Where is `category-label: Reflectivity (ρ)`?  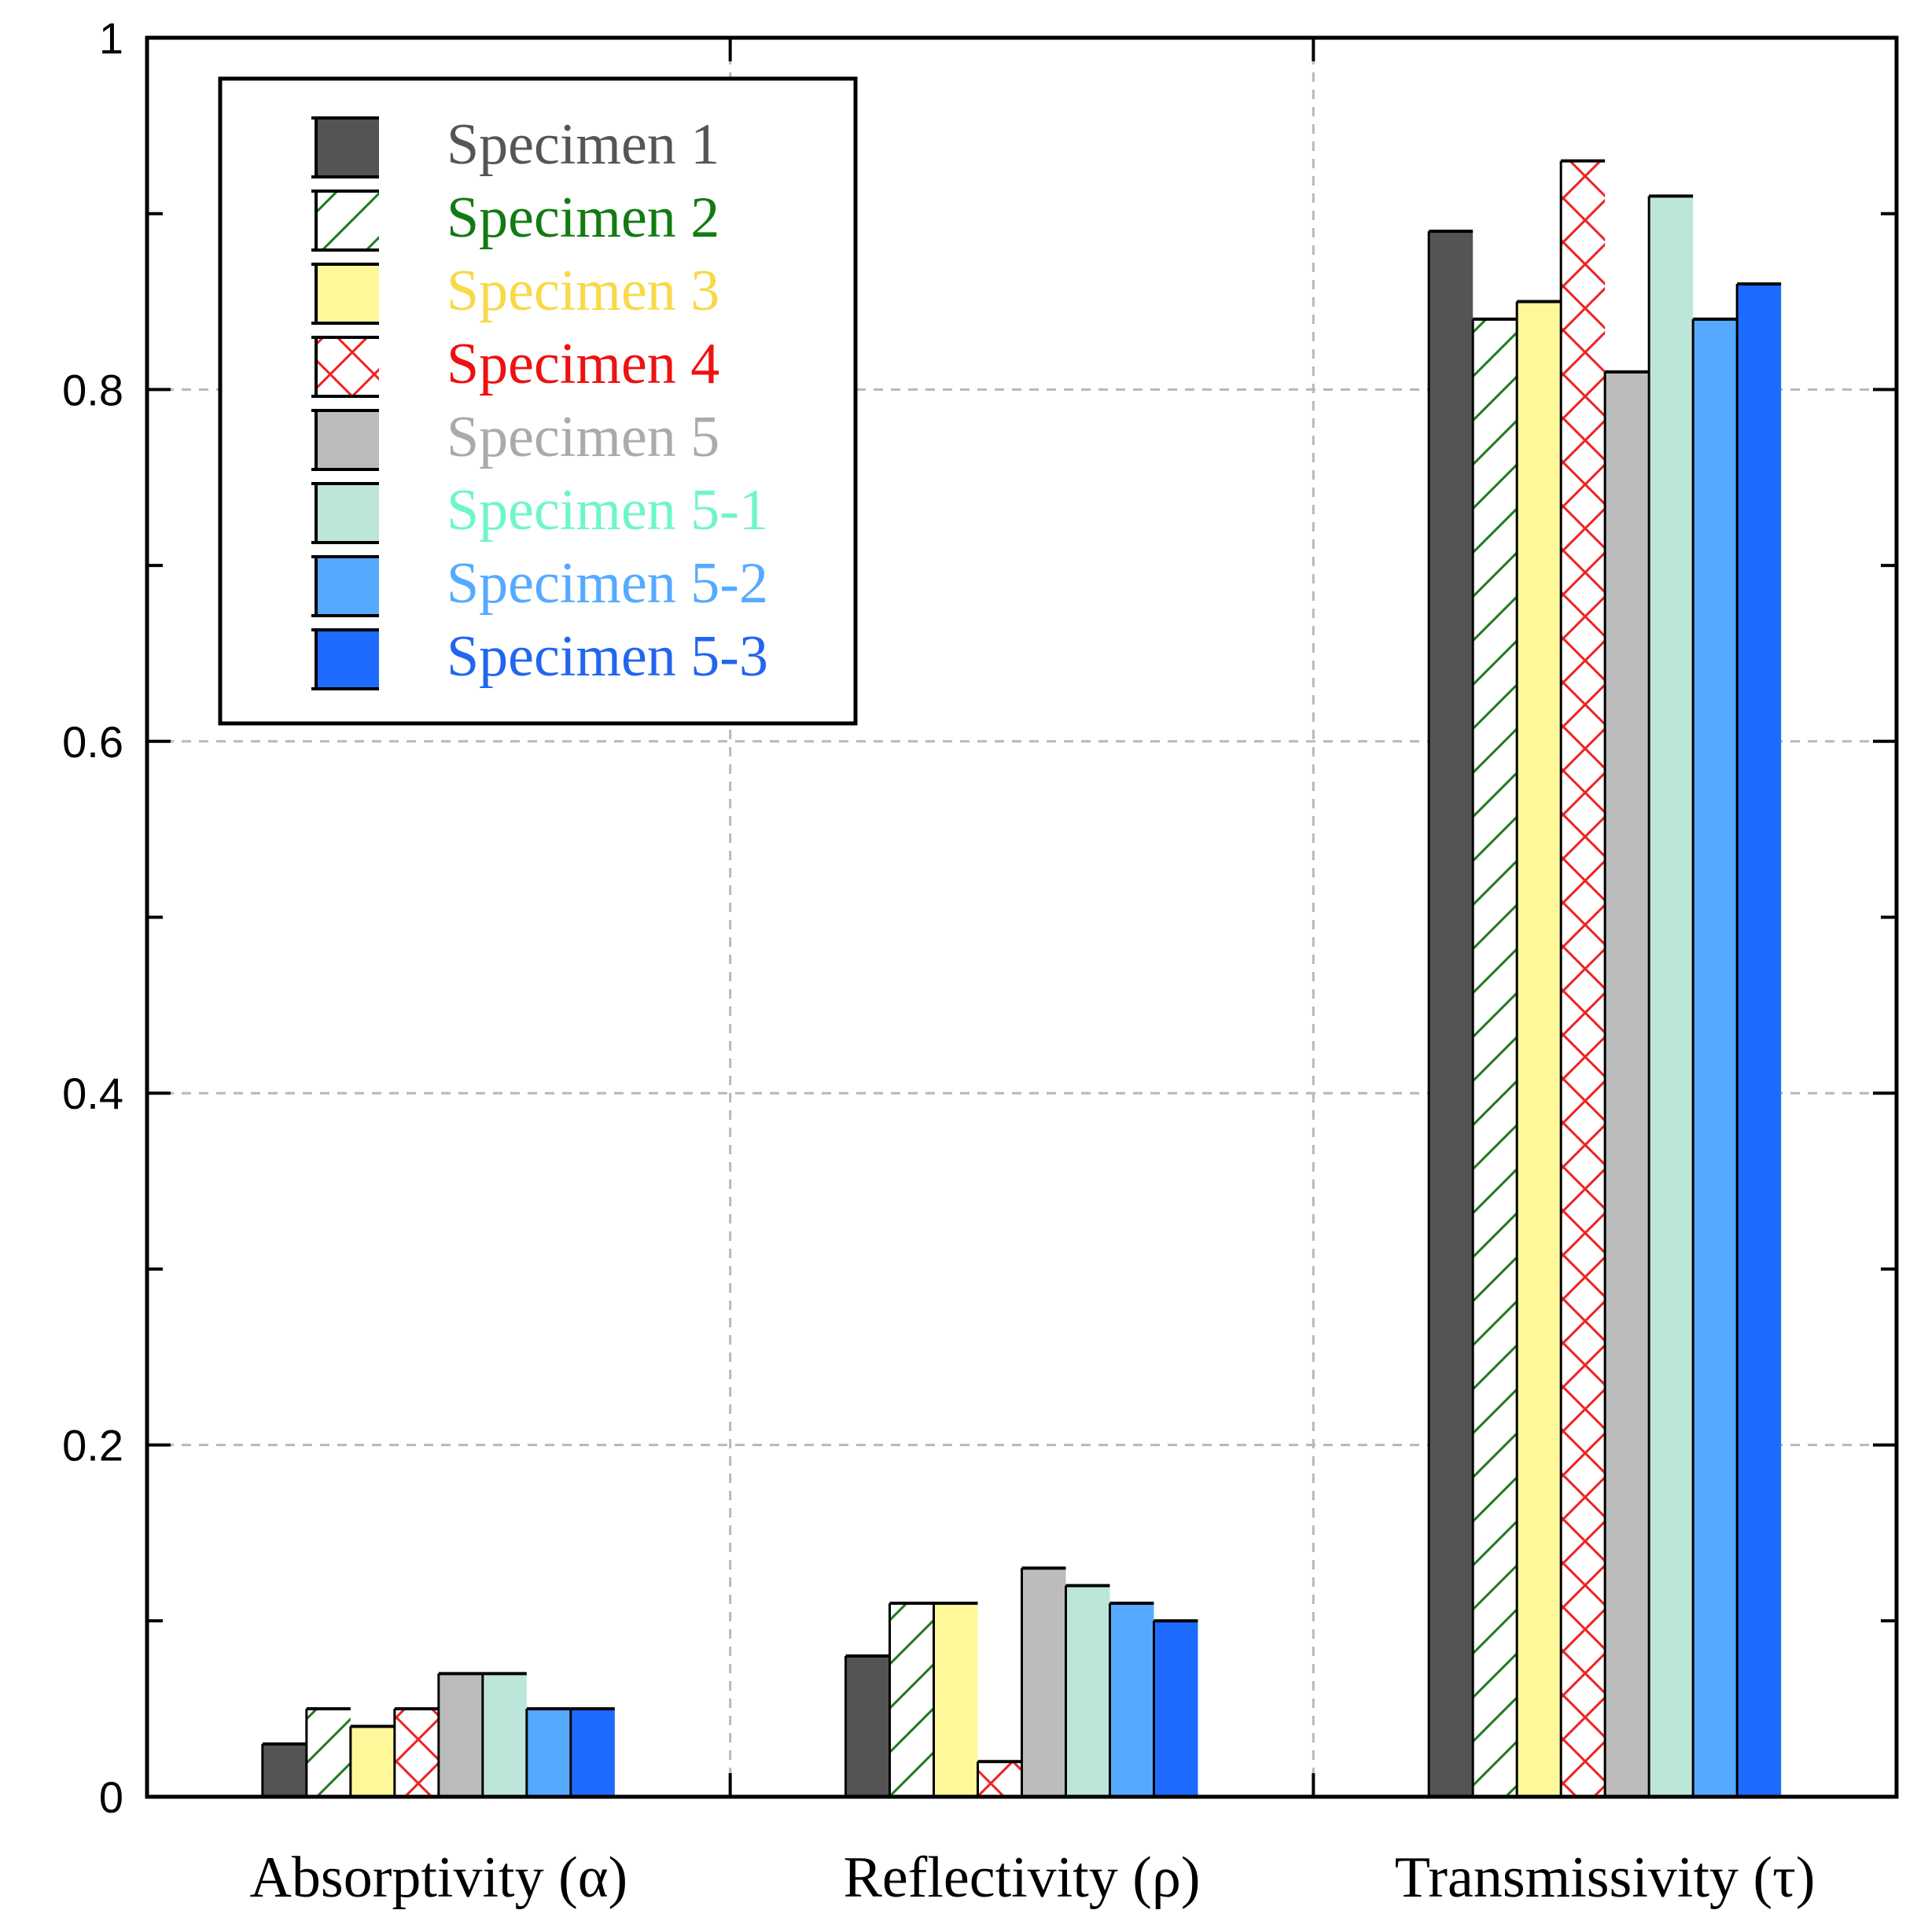
category-label: Reflectivity (ρ) is located at coordinates (1021, 1878).